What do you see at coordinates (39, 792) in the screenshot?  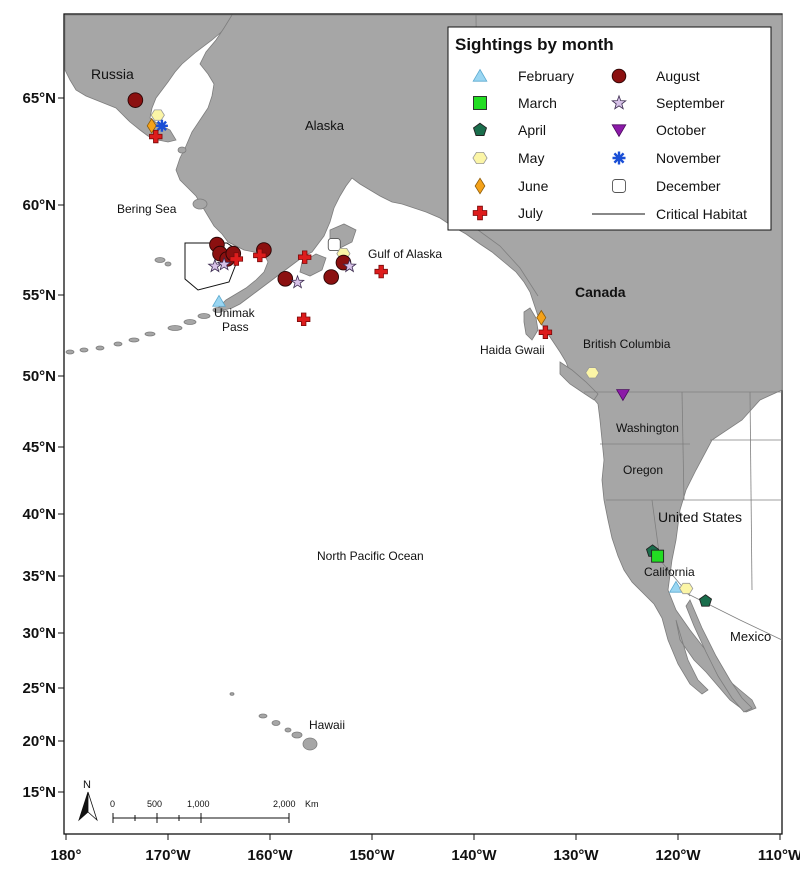 I see `lat-tick-label: 15°N` at bounding box center [39, 792].